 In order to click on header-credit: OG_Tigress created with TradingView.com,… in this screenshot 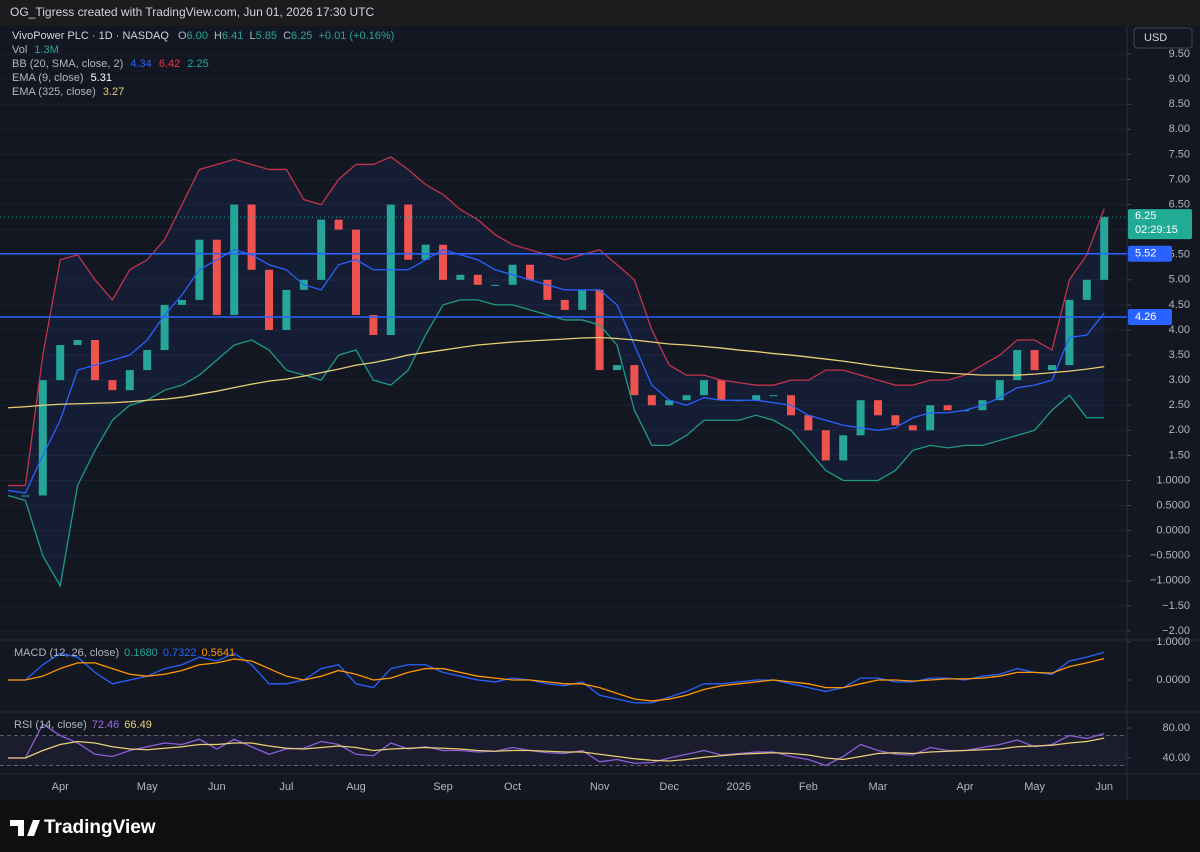, I will do `click(192, 12)`.